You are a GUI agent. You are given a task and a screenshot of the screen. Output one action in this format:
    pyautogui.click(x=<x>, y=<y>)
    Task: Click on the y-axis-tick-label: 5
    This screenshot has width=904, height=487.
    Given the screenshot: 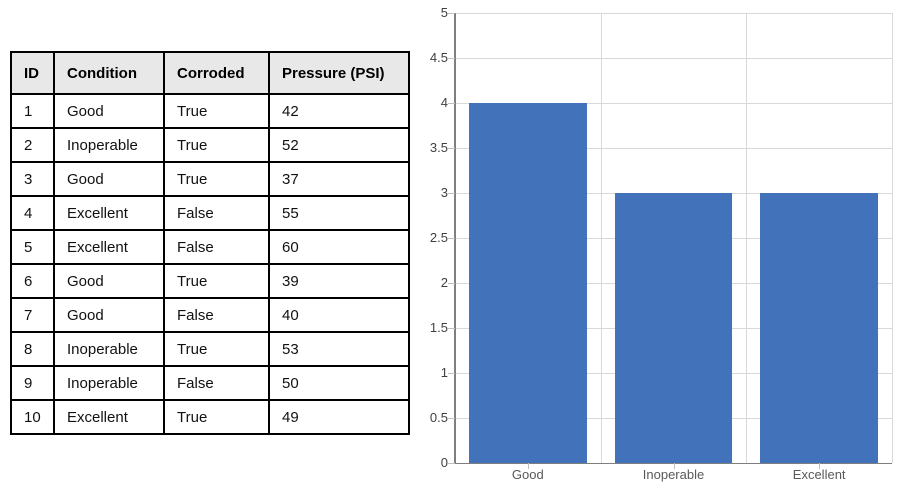 What is the action you would take?
    pyautogui.click(x=444, y=12)
    